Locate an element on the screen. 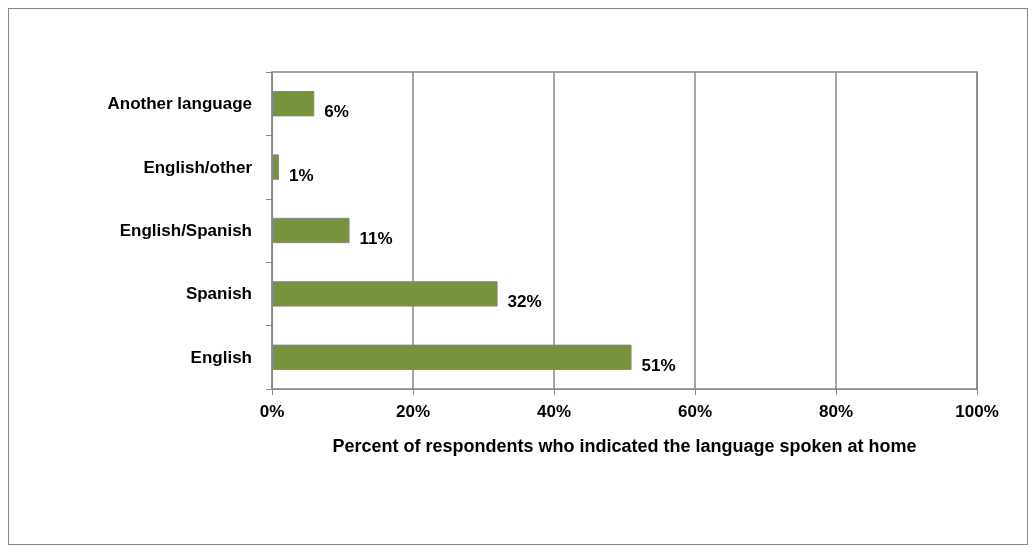  data-label: 11% is located at coordinates (376, 238).